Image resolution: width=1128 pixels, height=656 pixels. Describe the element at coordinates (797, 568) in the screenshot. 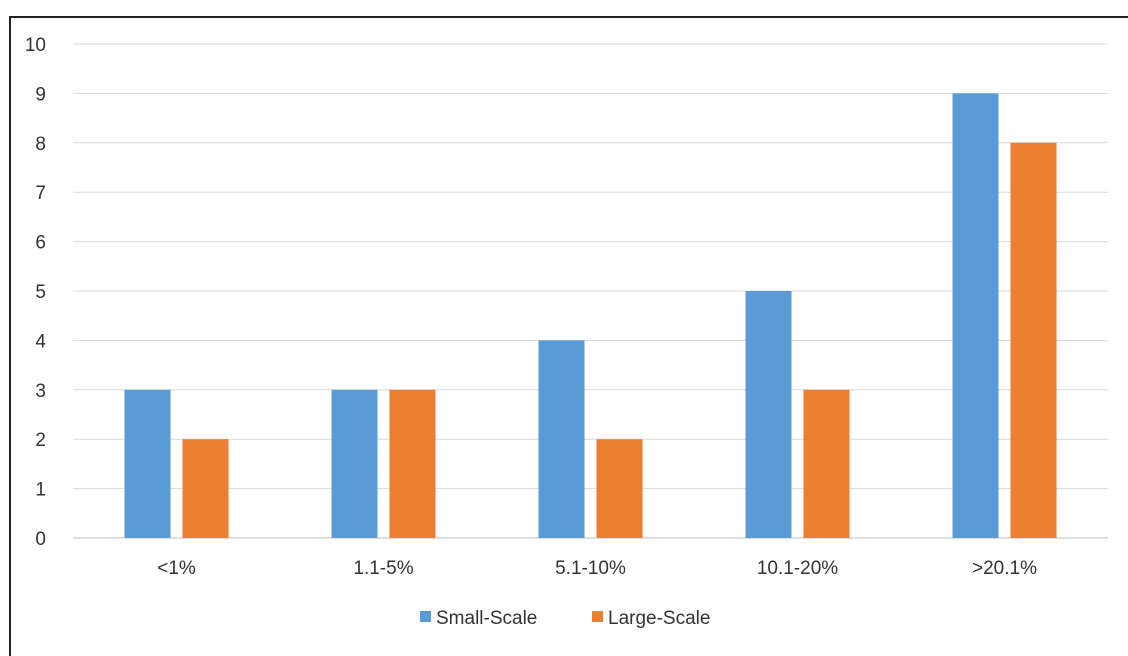

I see `x-tick-label: 10.1-20%` at that location.